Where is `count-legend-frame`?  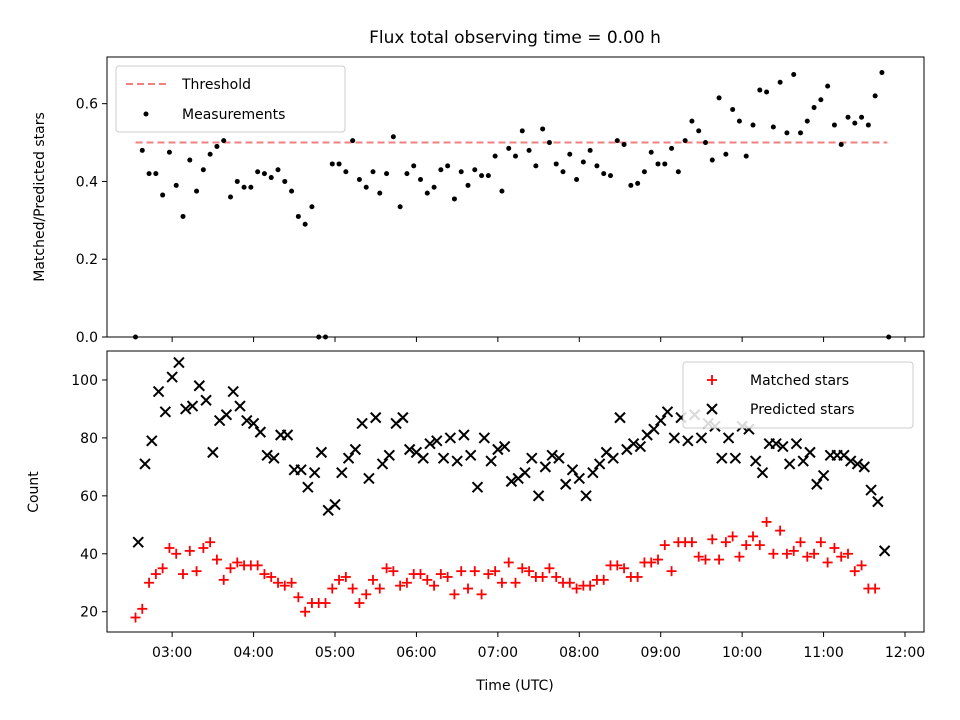 count-legend-frame is located at coordinates (798, 395).